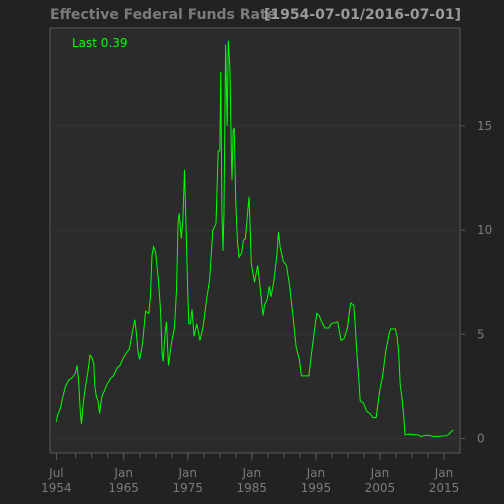 The image size is (504, 504). What do you see at coordinates (481, 438) in the screenshot?
I see `y-tick-label: 0` at bounding box center [481, 438].